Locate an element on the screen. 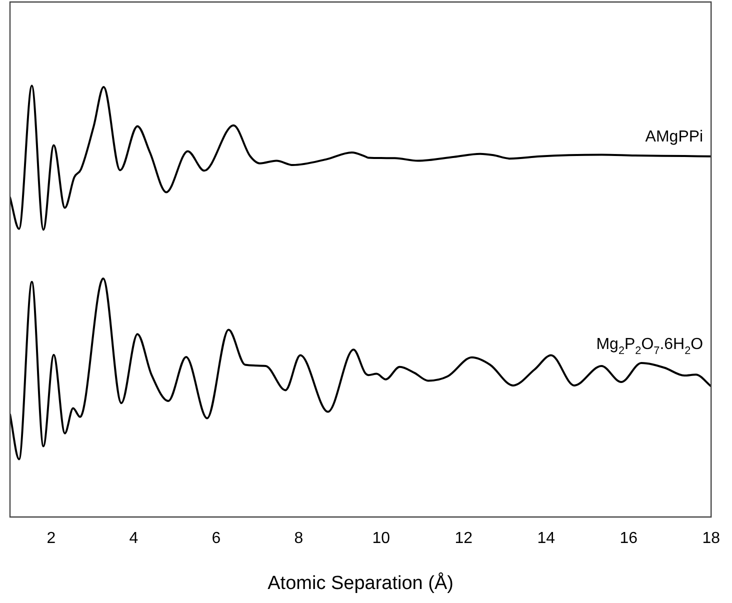 Image resolution: width=732 pixels, height=603 pixels. x-tick-label: 6 is located at coordinates (216, 539).